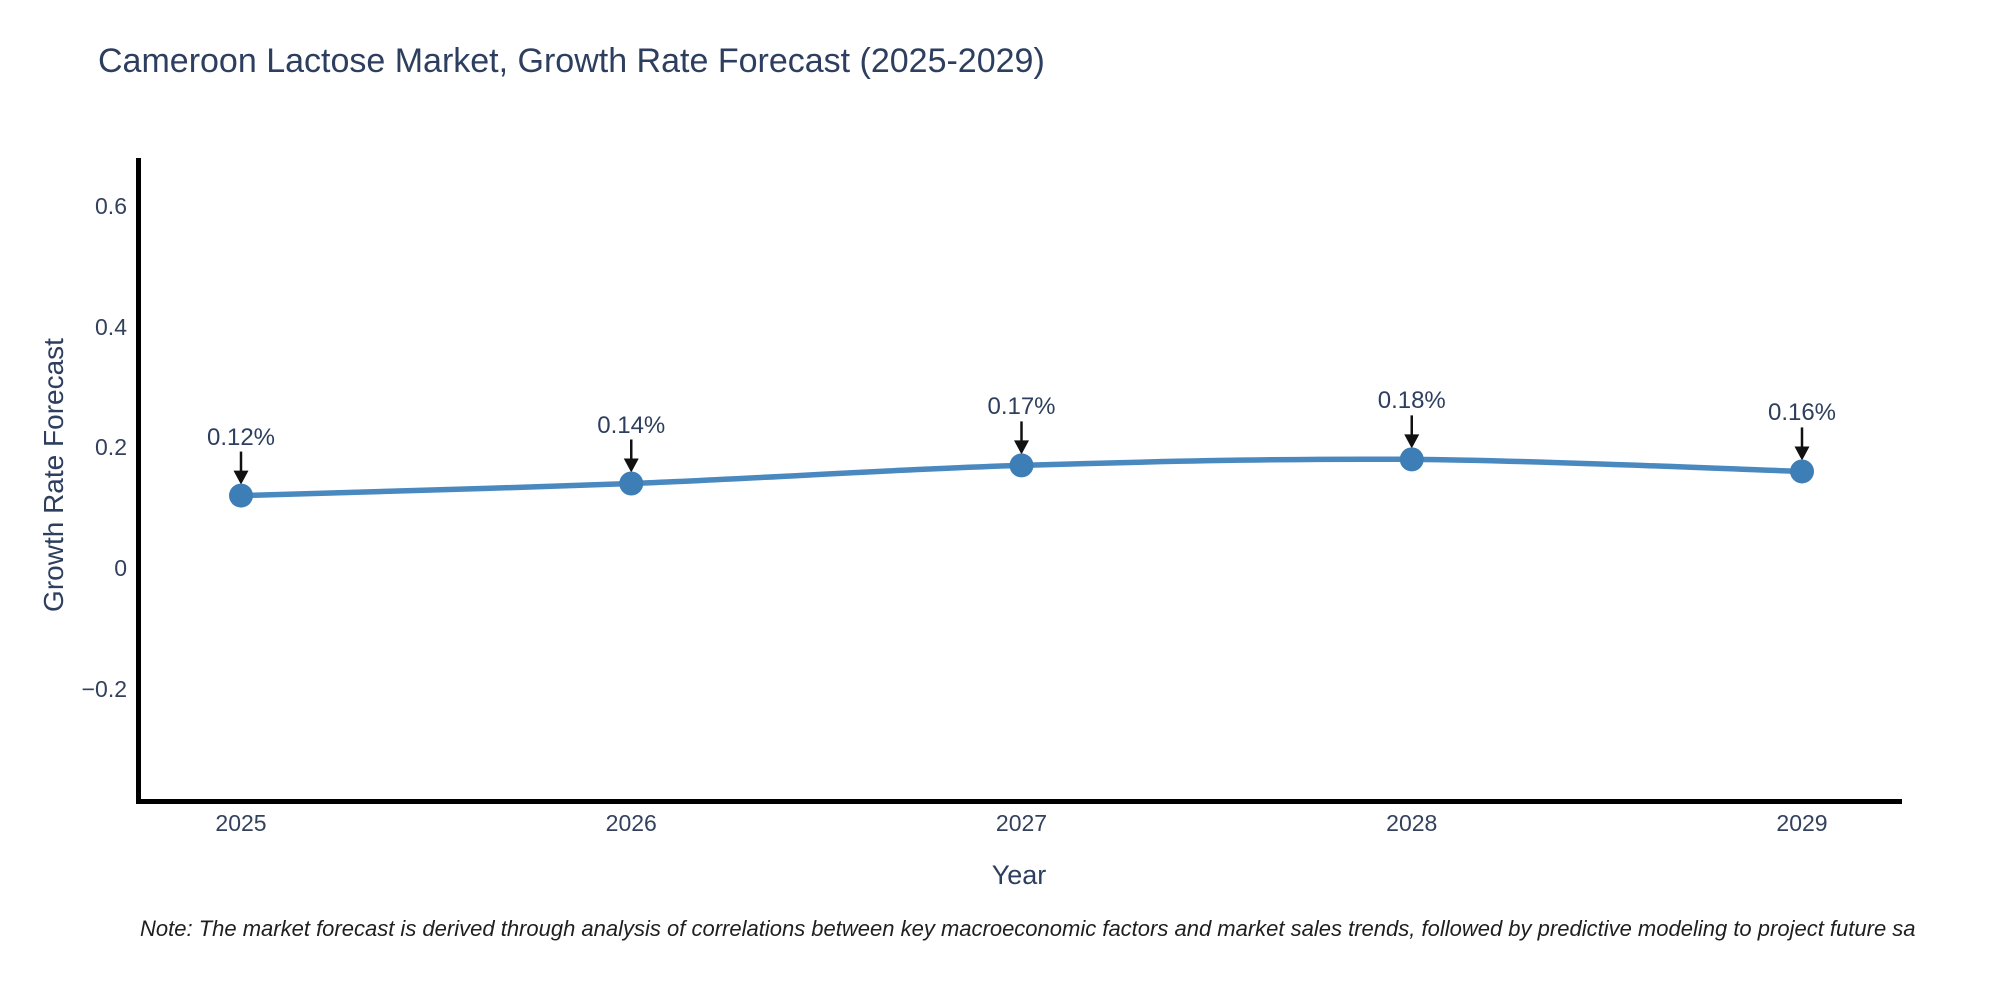 Image resolution: width=2000 pixels, height=1000 pixels. Describe the element at coordinates (631, 425) in the screenshot. I see `data-point-label: 0.14%` at that location.